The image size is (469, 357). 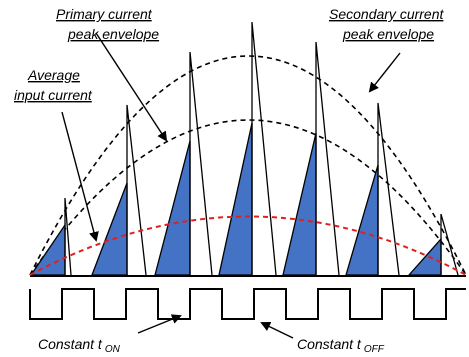 What do you see at coordinates (80, 176) in the screenshot?
I see `average-current-pointer-arrow` at bounding box center [80, 176].